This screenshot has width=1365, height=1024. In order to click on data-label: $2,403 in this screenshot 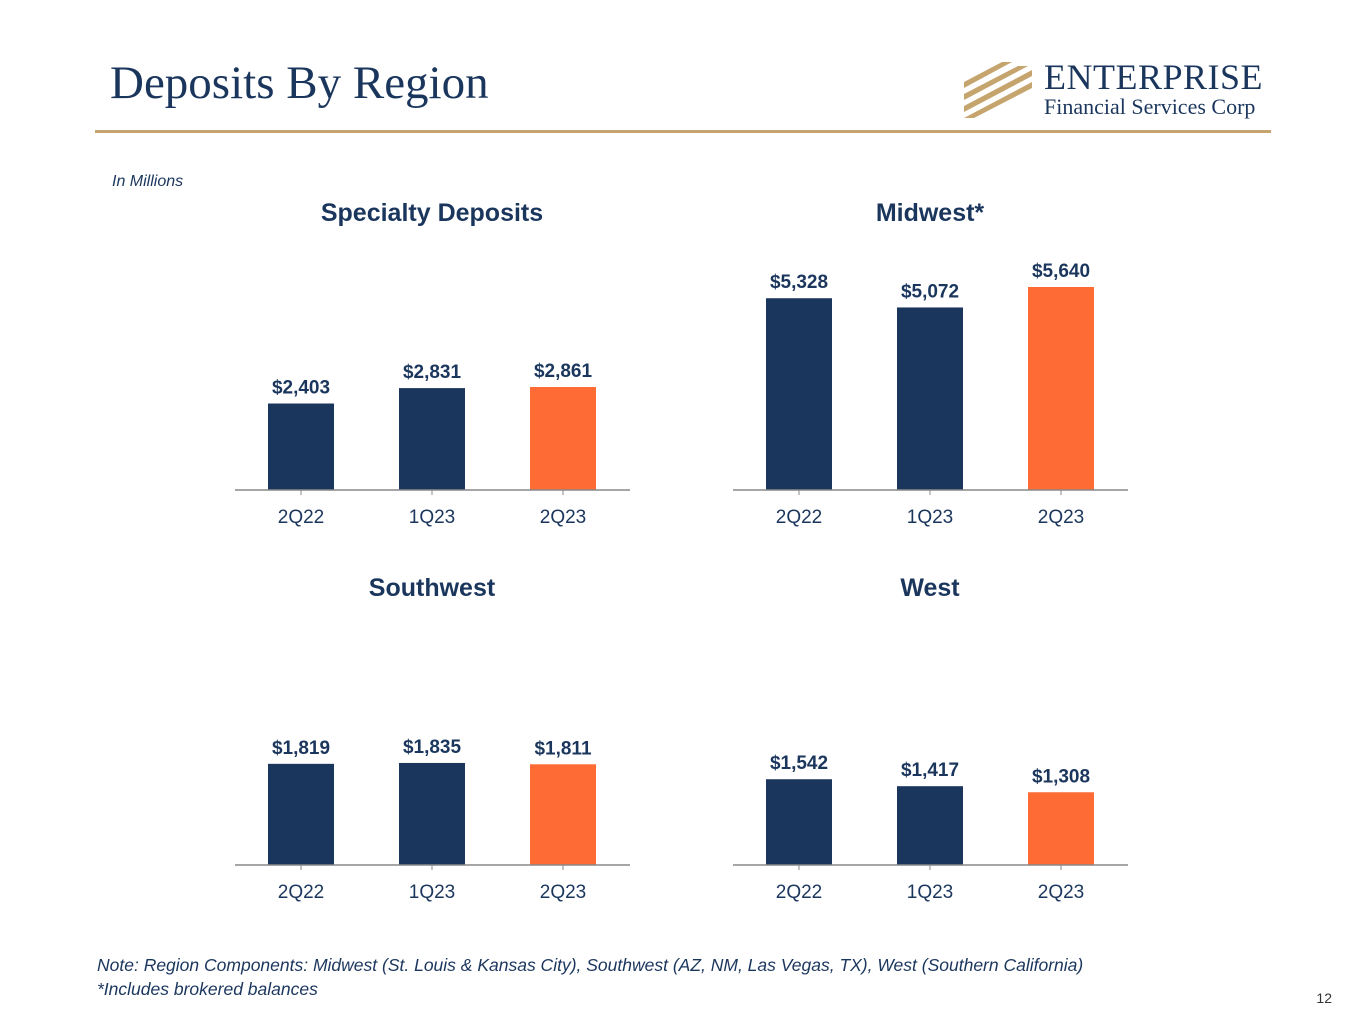, I will do `click(301, 388)`.